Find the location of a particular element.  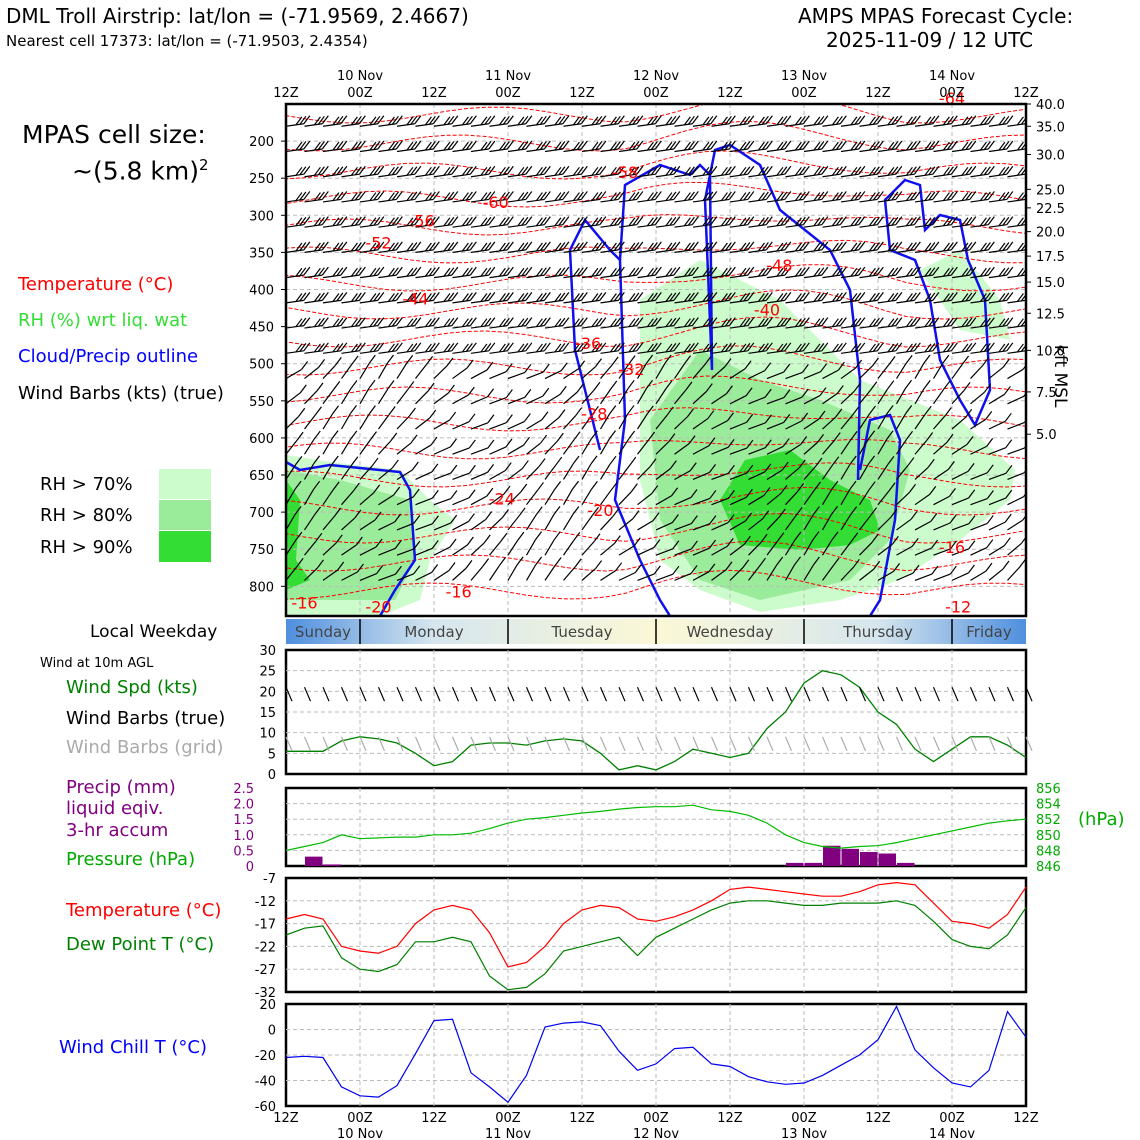

wind10m-barb-true is located at coordinates (622, 694).